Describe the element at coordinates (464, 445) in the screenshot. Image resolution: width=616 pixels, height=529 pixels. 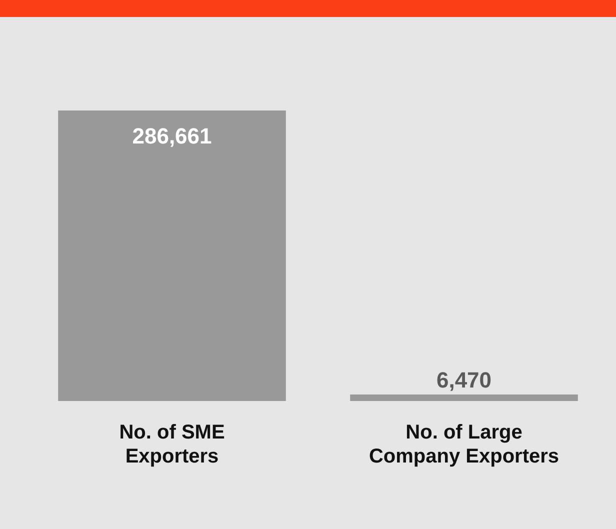
I see `x-tick-label: No. of Large Company Exporters` at that location.